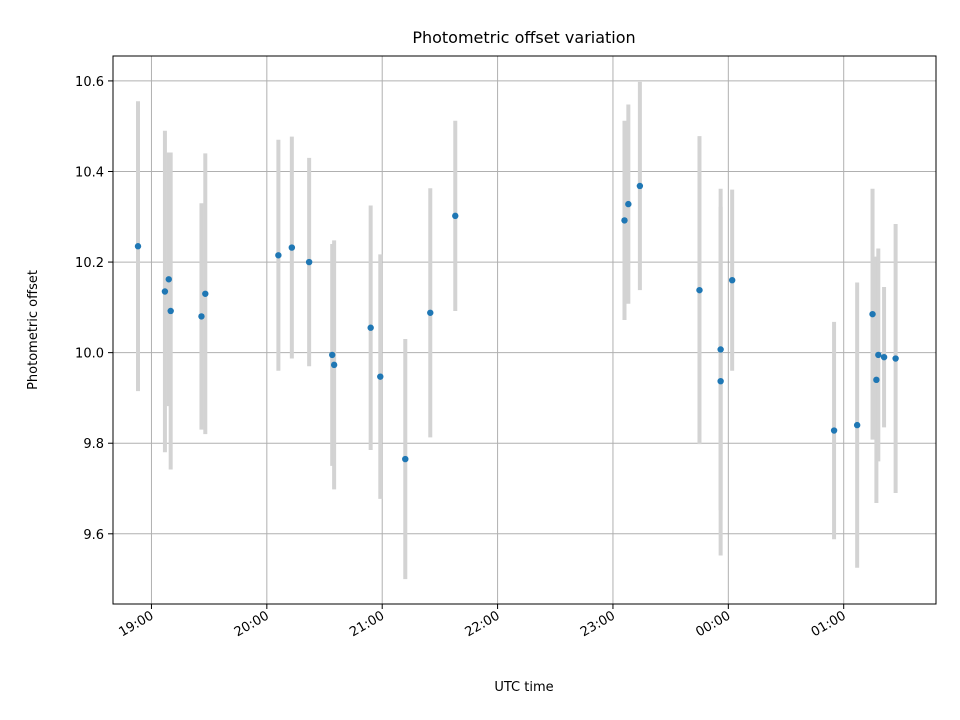 This screenshot has width=960, height=720. What do you see at coordinates (89, 172) in the screenshot?
I see `y-tick-label: 10.4` at bounding box center [89, 172].